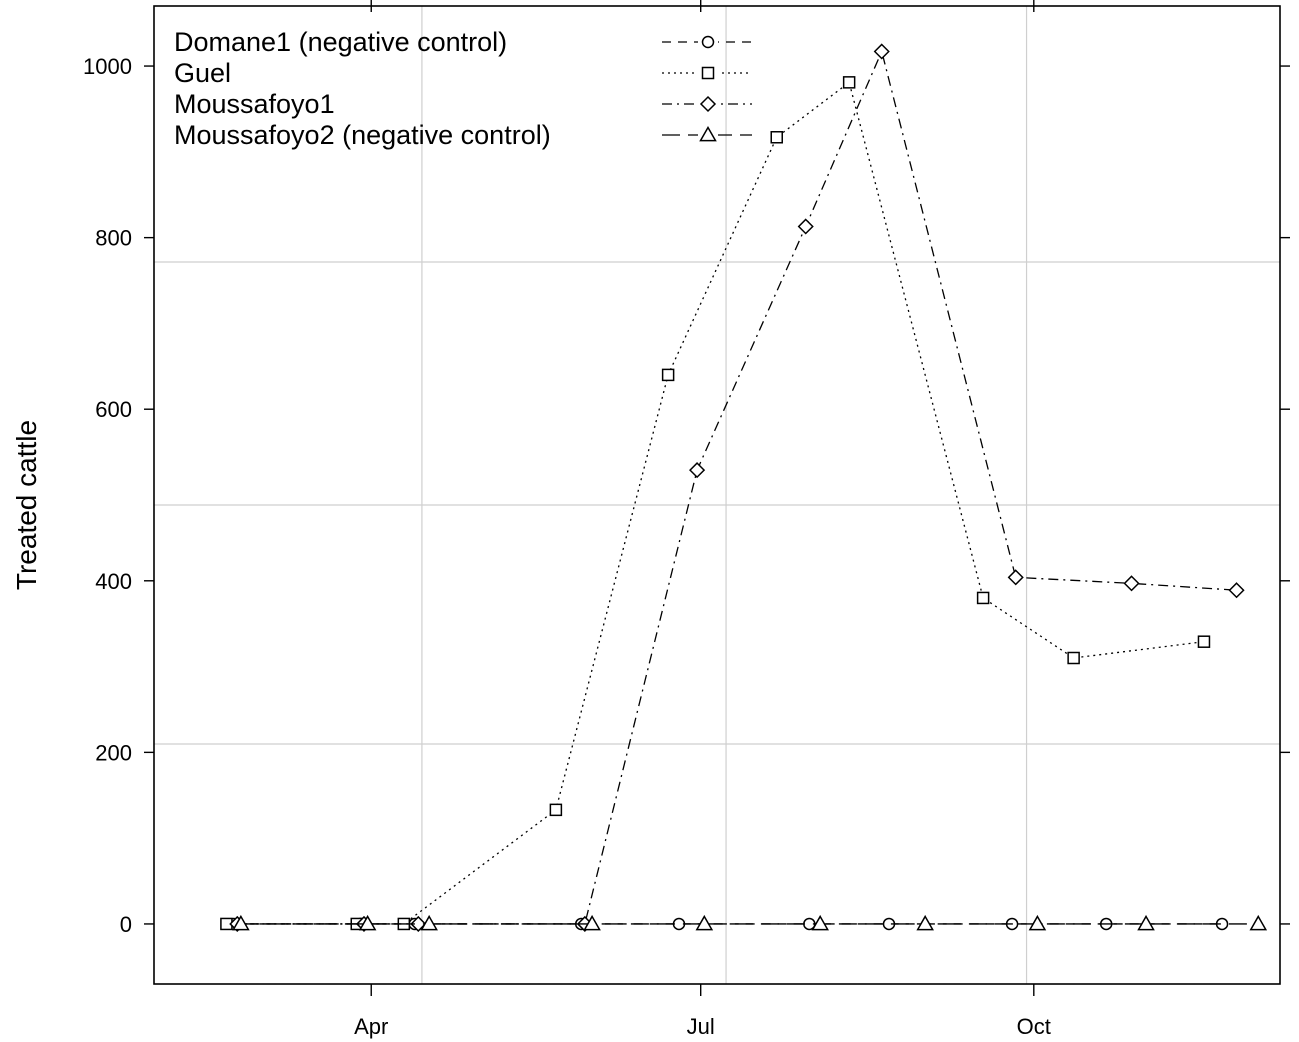 The image size is (1299, 1042). Describe the element at coordinates (708, 133) in the screenshot. I see `legend-marker-triangle` at that location.